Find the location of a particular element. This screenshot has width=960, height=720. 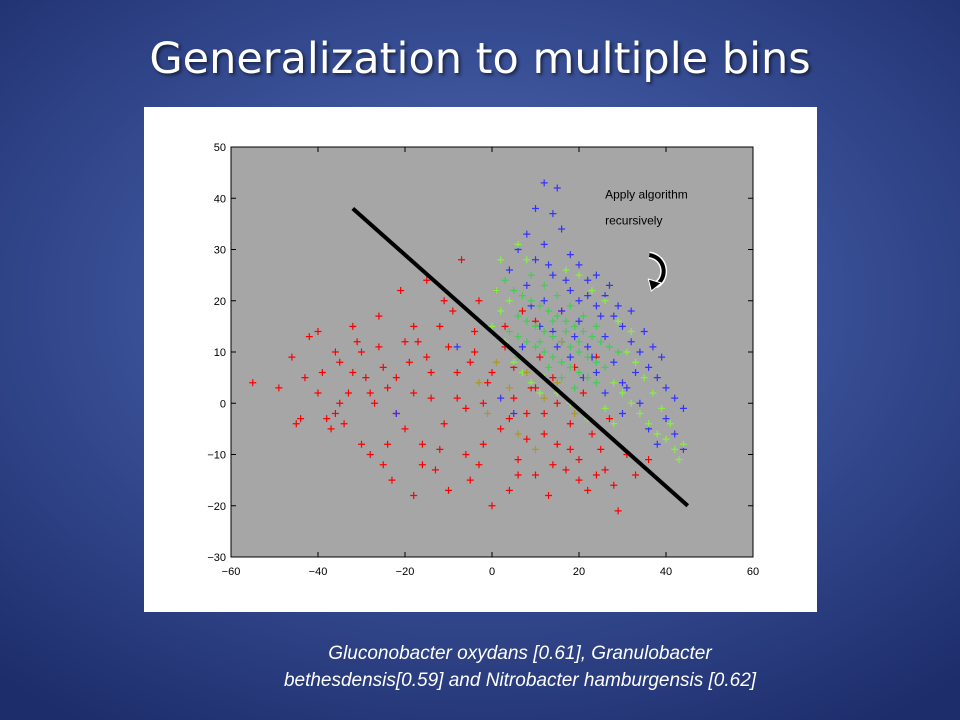

x-tick-label: 0 is located at coordinates (492, 572).